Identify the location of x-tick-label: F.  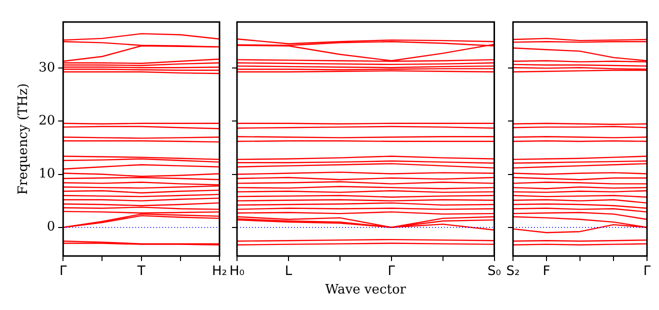
(546, 272).